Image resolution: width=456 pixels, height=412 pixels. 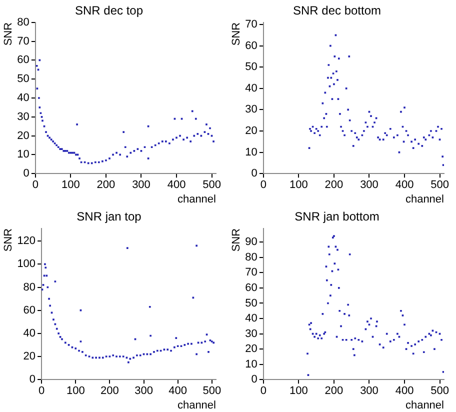 I want to click on chart-title: SNR dec top, so click(x=109, y=11).